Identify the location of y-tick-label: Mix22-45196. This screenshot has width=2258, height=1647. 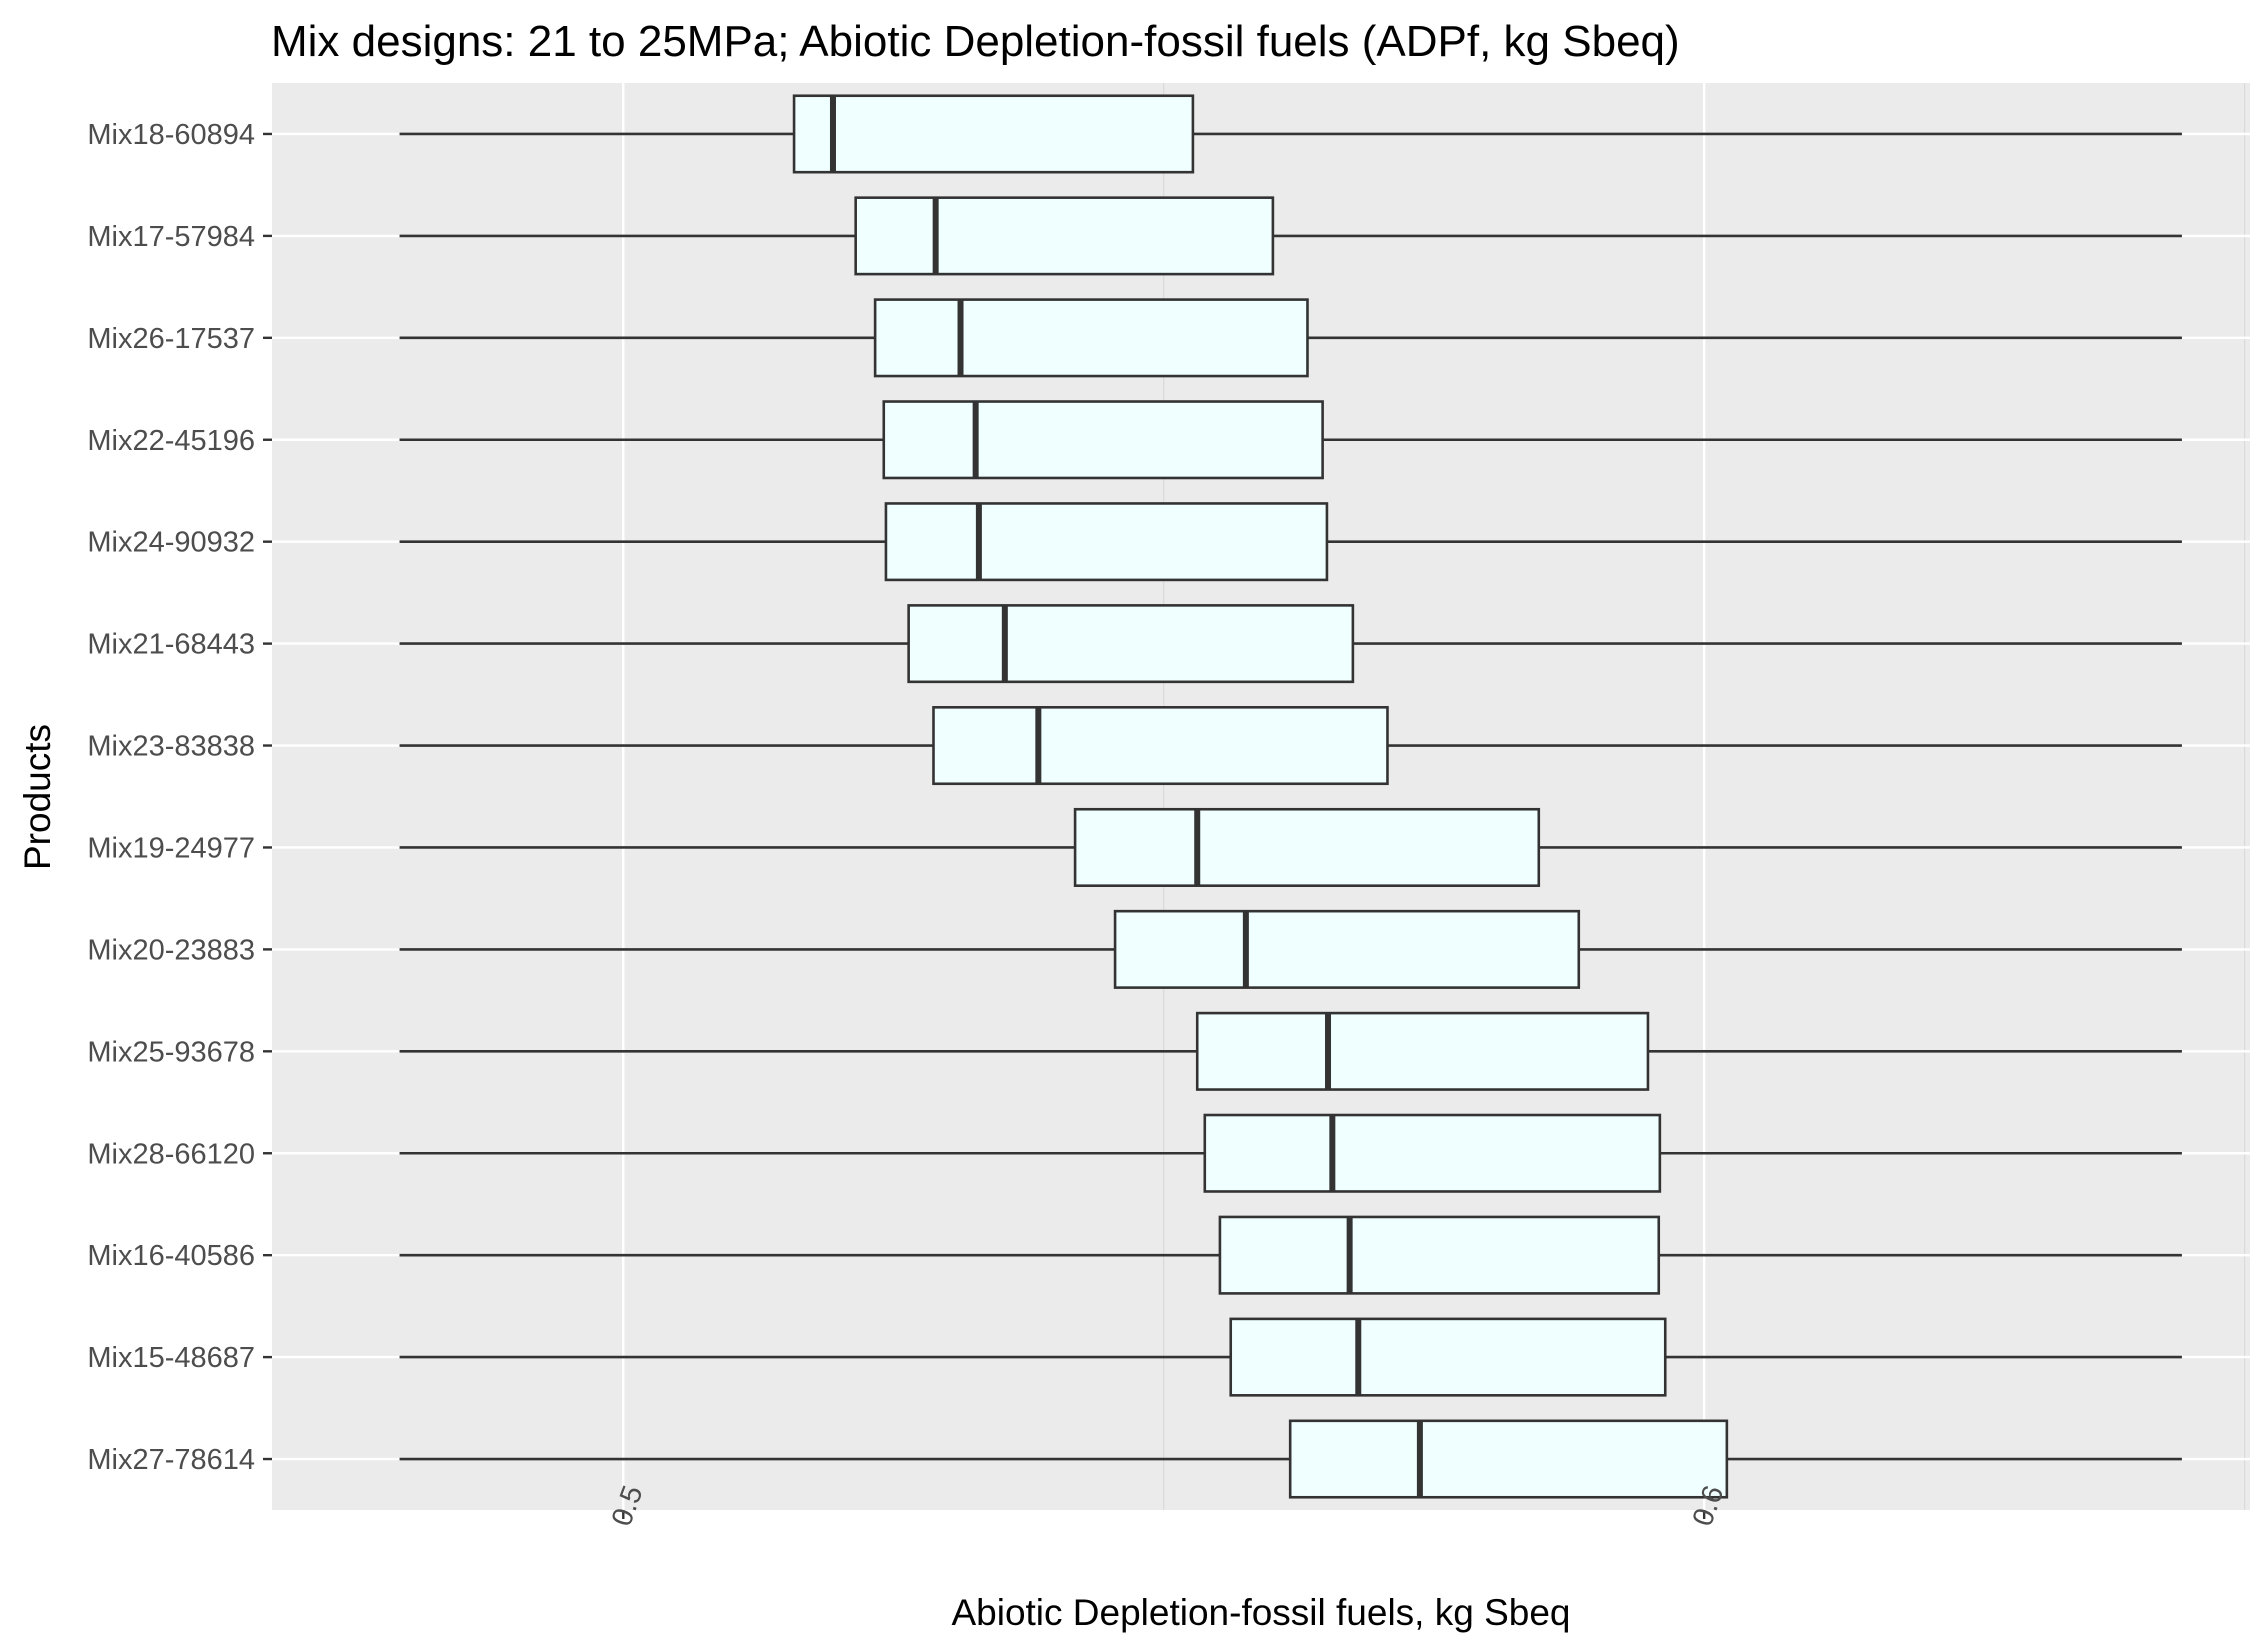
(171, 441).